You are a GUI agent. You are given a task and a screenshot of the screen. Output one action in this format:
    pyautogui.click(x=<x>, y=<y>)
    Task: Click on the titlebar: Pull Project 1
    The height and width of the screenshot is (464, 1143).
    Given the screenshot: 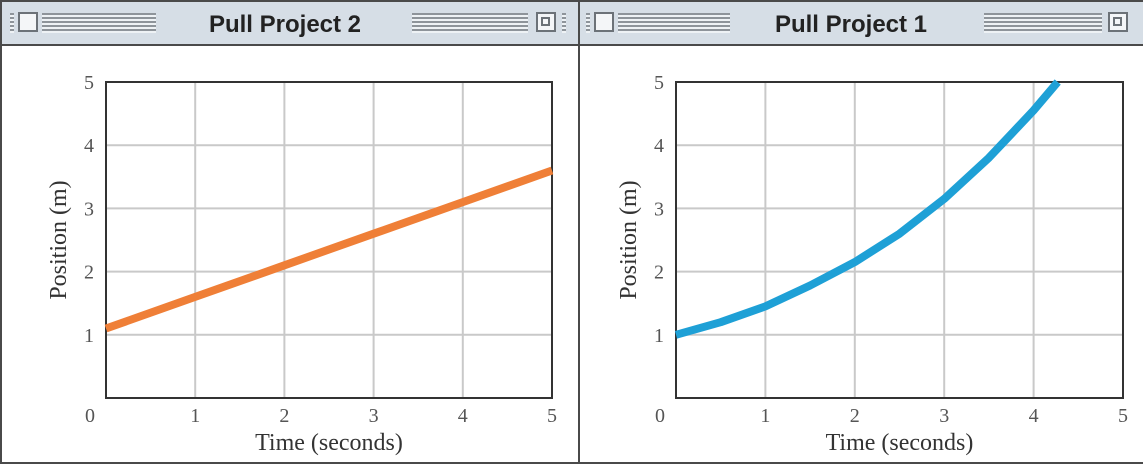 What is the action you would take?
    pyautogui.click(x=861, y=24)
    